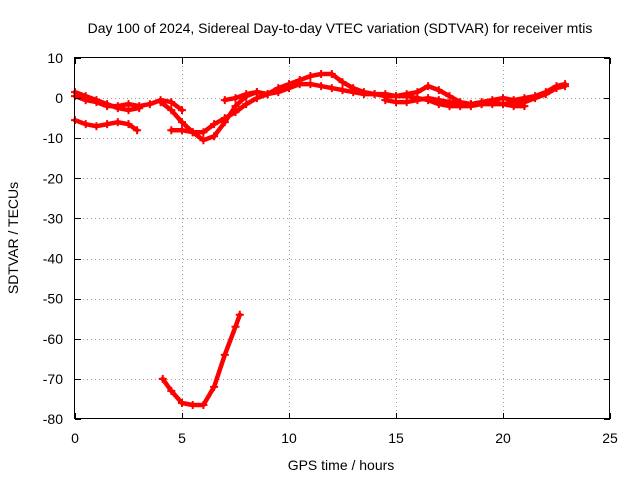 This screenshot has width=640, height=480. I want to click on y-tick-label: -70, so click(53, 379).